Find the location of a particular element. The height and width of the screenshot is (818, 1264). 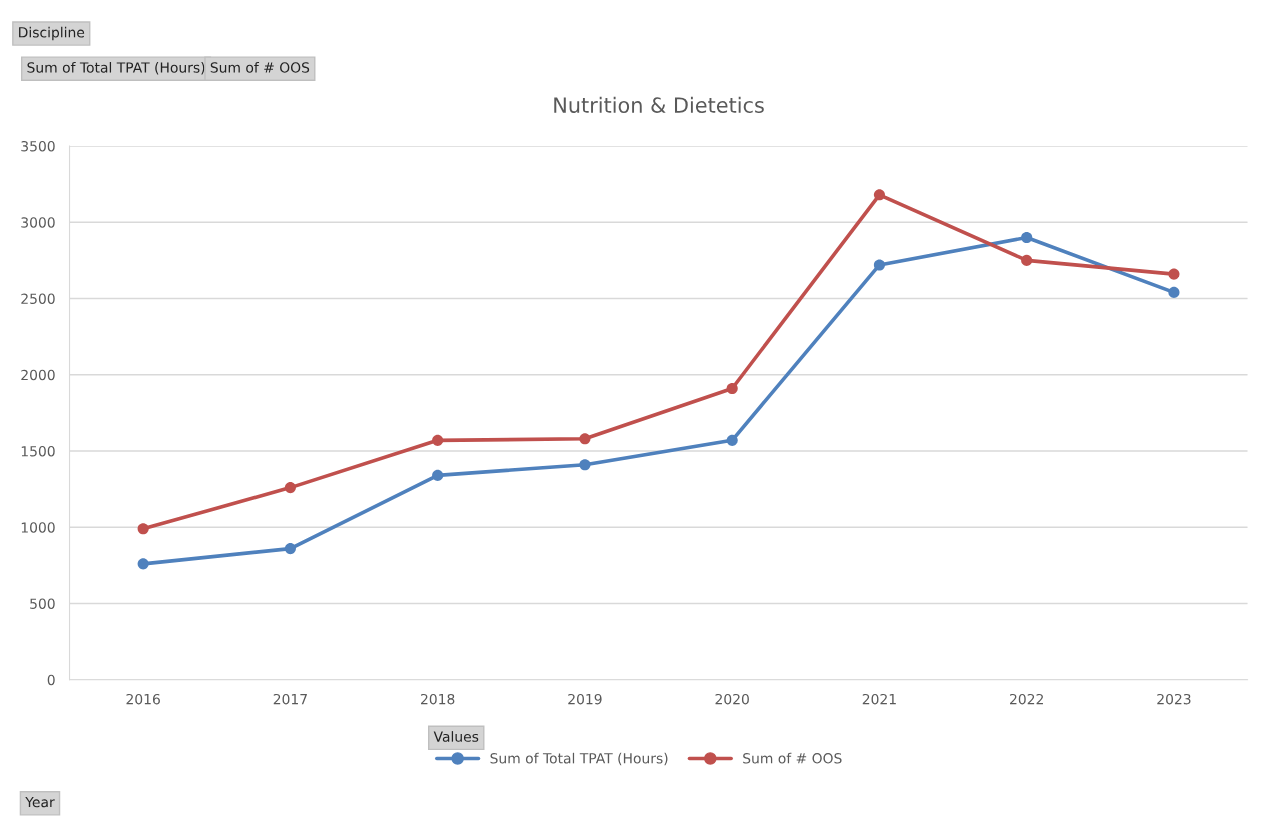

x-tick-label: 2023 is located at coordinates (1174, 699).